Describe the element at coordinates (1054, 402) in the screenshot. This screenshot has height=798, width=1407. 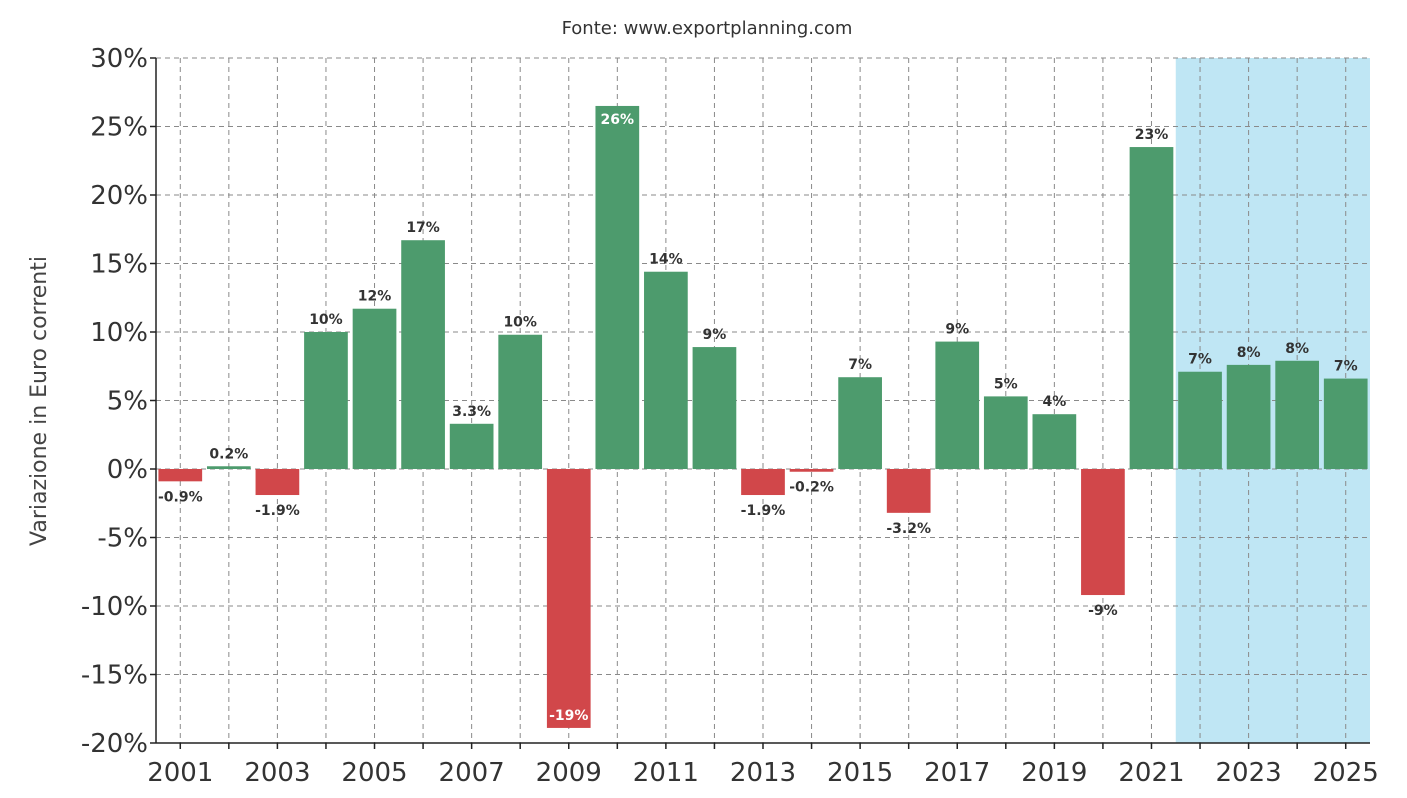
I see `data-label-2019: 4%` at that location.